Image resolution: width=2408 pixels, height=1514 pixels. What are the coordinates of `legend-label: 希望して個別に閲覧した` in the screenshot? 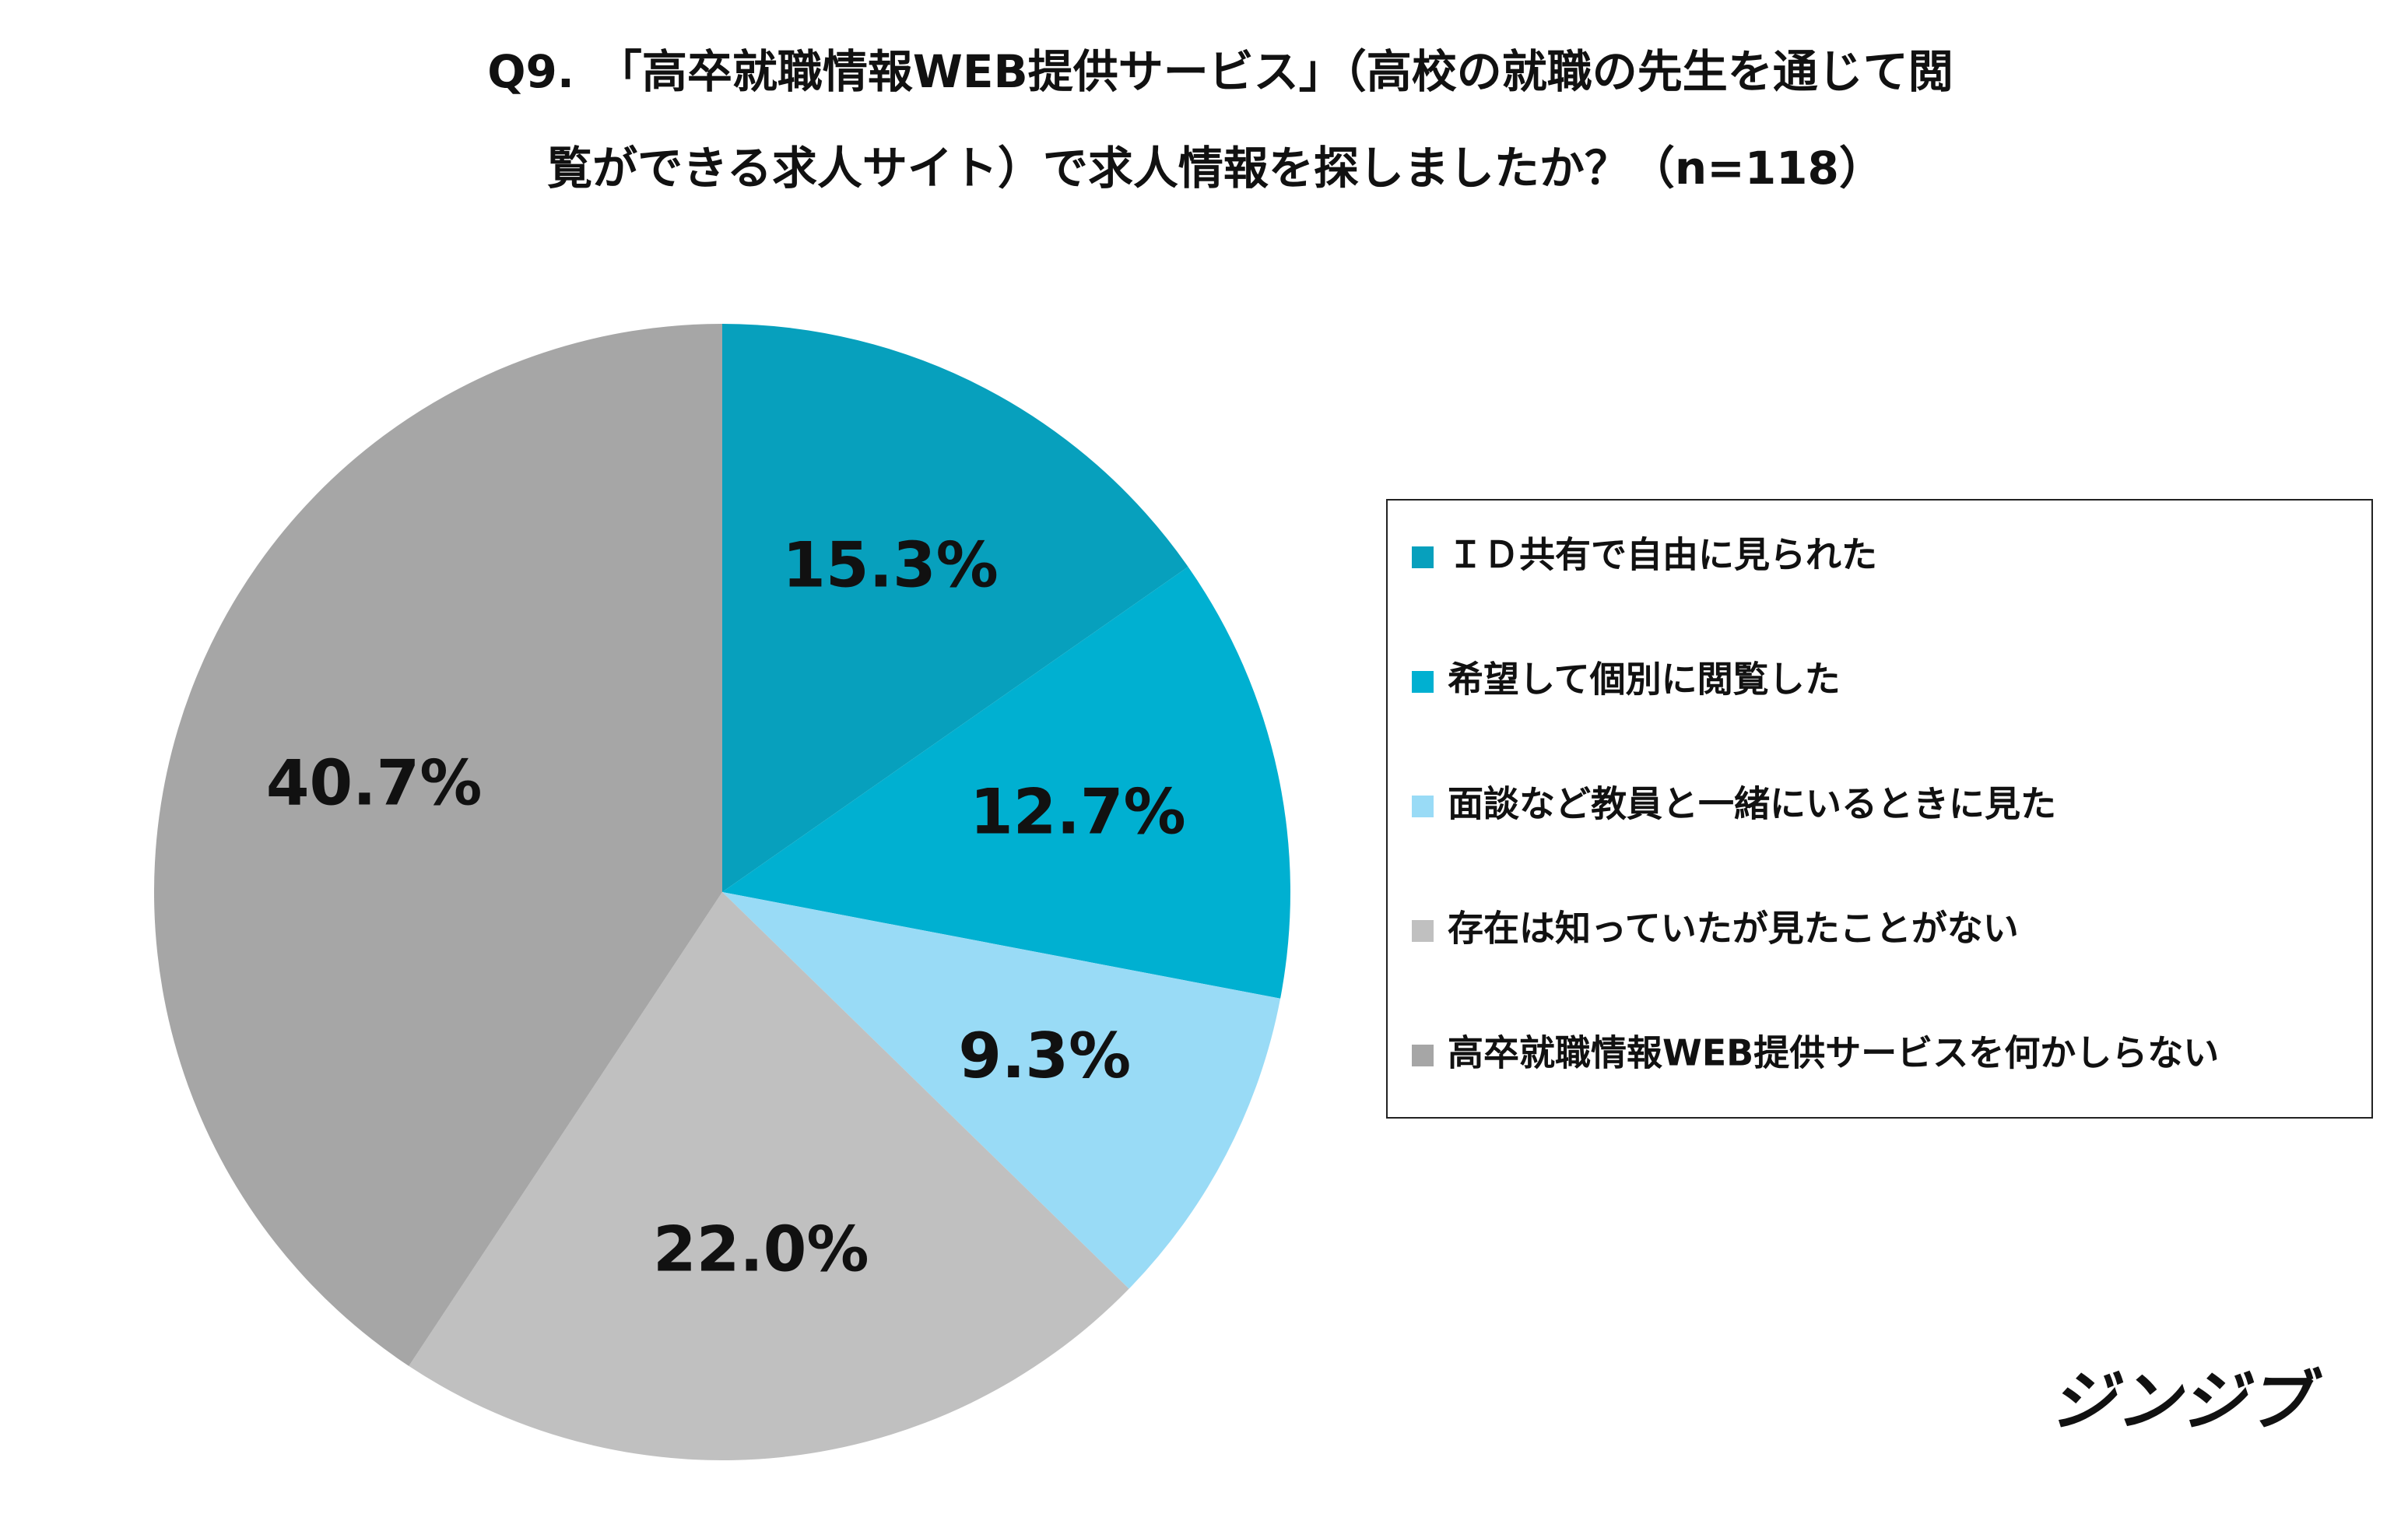 It's located at (1645, 680).